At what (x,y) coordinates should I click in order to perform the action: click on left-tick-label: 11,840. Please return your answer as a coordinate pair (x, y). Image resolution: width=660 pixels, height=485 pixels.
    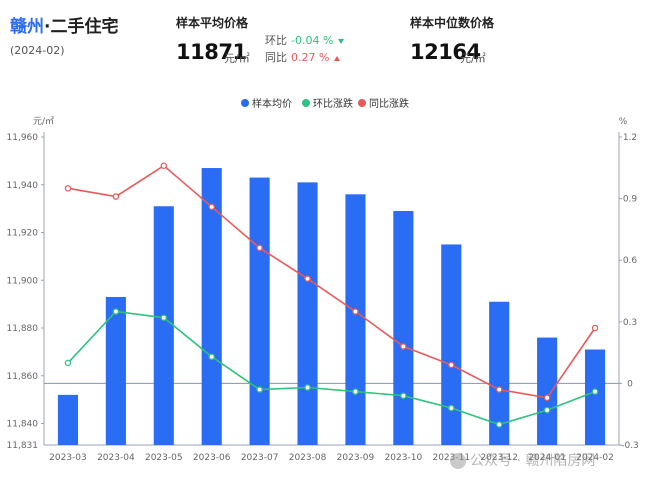
    Looking at the image, I should click on (23, 425).